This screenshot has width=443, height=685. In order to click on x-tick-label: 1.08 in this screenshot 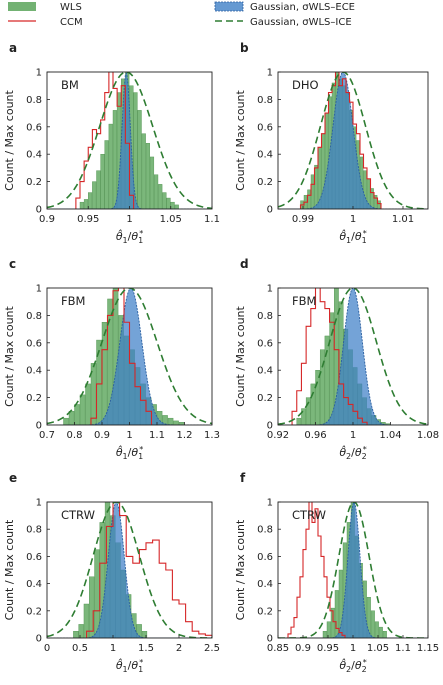, I will do `click(428, 435)`.